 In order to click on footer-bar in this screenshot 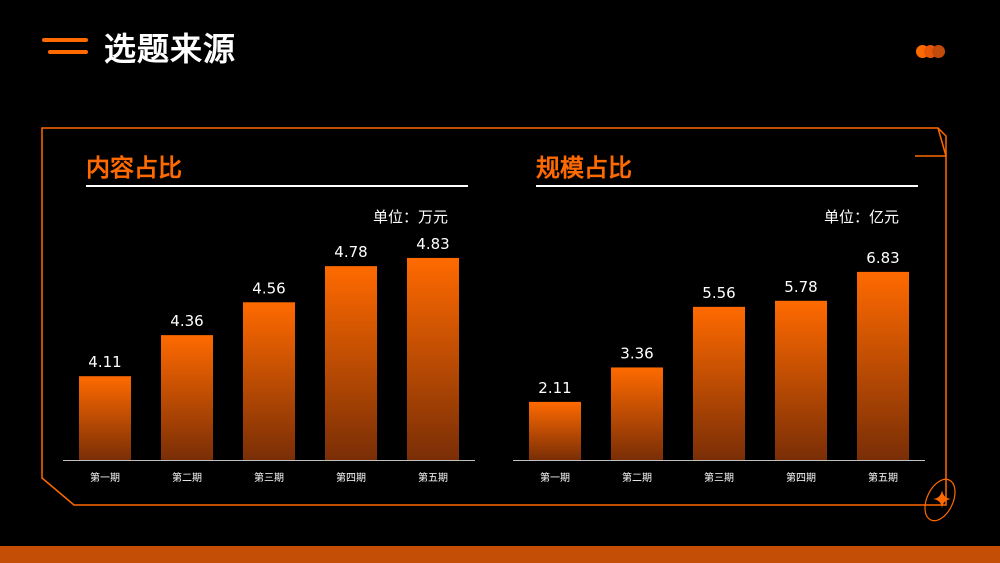, I will do `click(500, 554)`.